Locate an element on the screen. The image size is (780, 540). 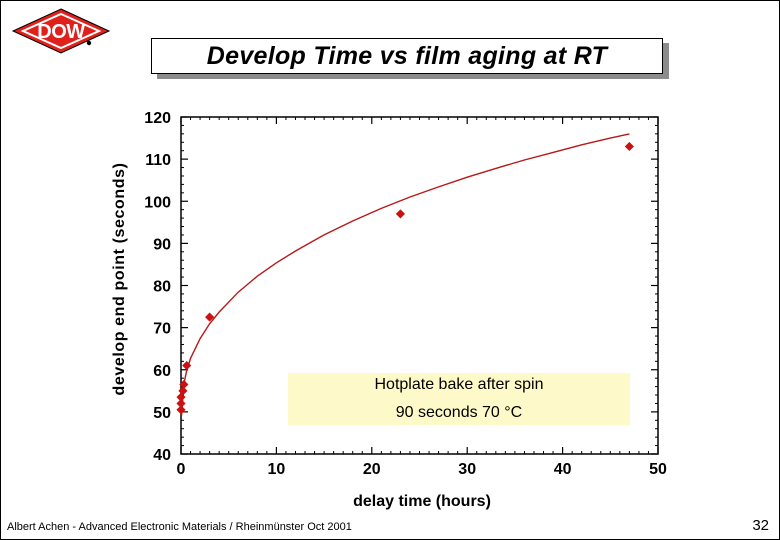
y-tick-label: 100 is located at coordinates (157, 202).